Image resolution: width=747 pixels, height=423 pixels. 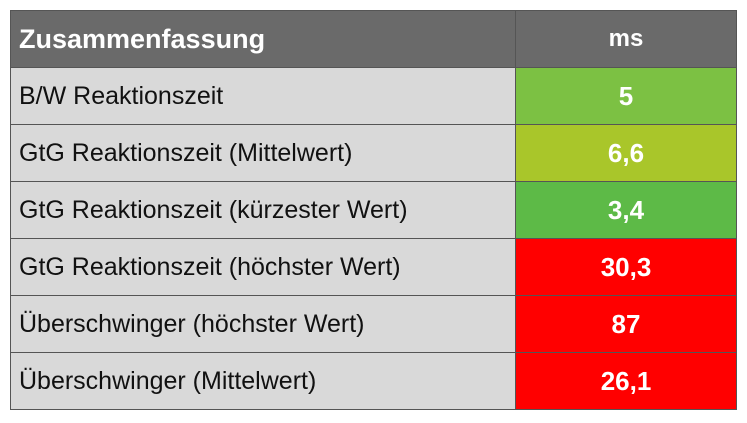 What do you see at coordinates (263, 324) in the screenshot?
I see `label-cell: Überschwinger (höchster Wert)` at bounding box center [263, 324].